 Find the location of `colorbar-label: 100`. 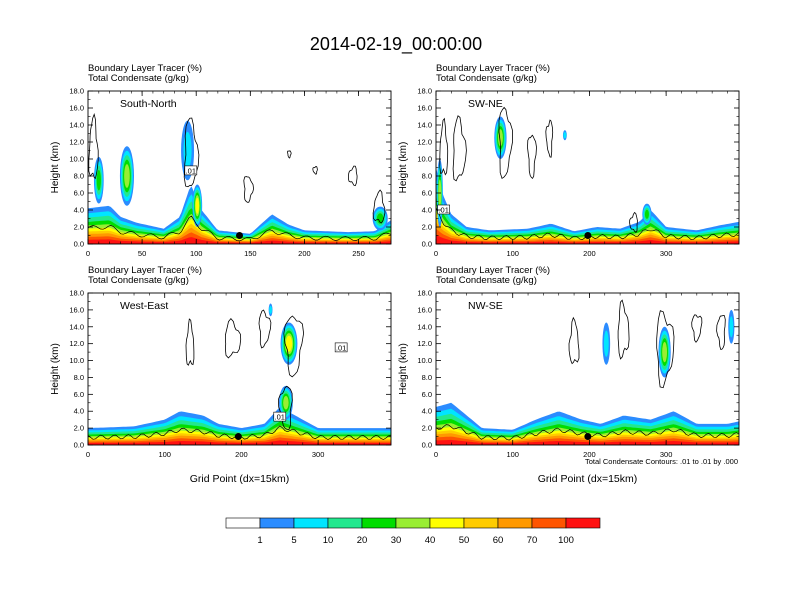

colorbar-label: 100 is located at coordinates (566, 540).